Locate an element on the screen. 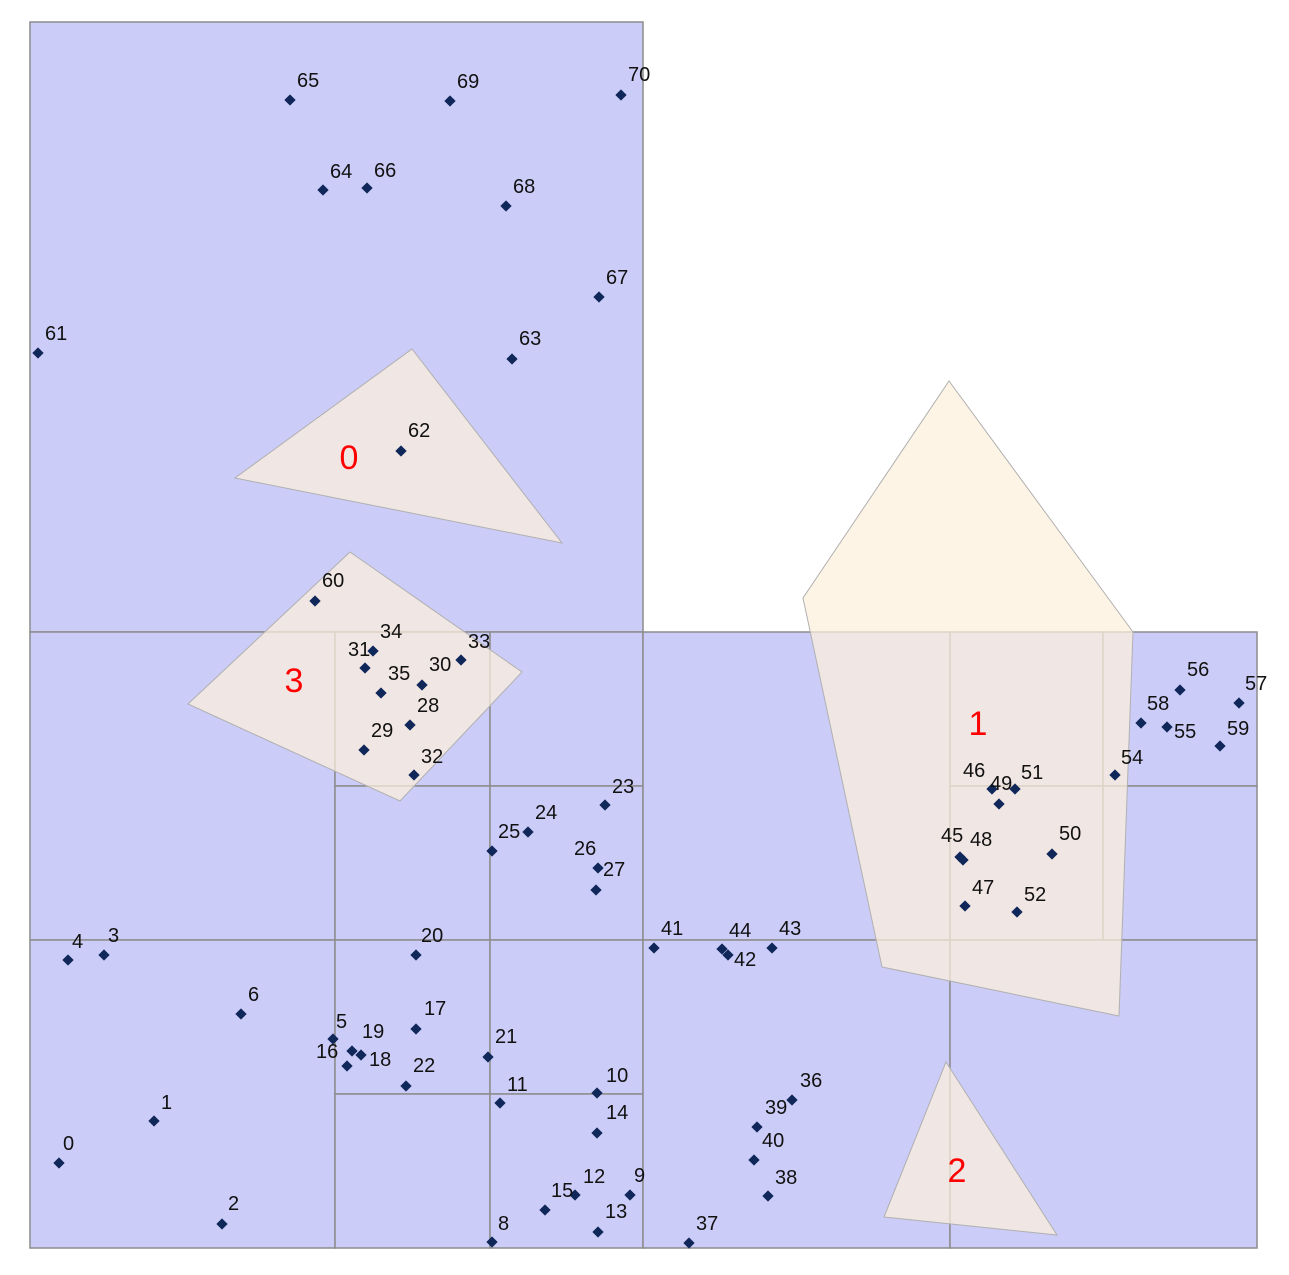 The height and width of the screenshot is (1275, 1289). point-label: 33 is located at coordinates (479, 642).